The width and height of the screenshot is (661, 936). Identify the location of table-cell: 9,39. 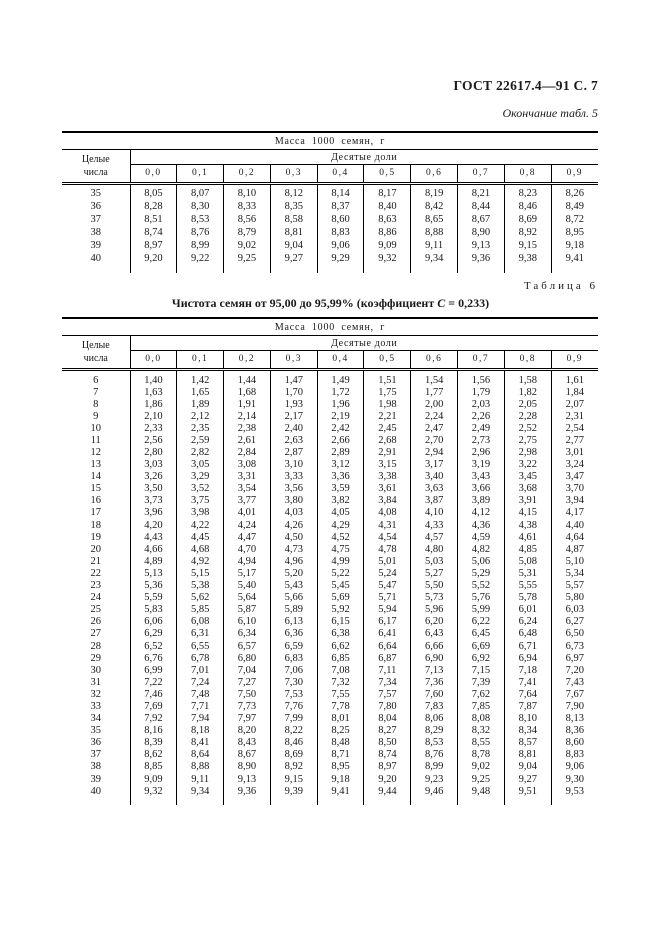
(293, 791).